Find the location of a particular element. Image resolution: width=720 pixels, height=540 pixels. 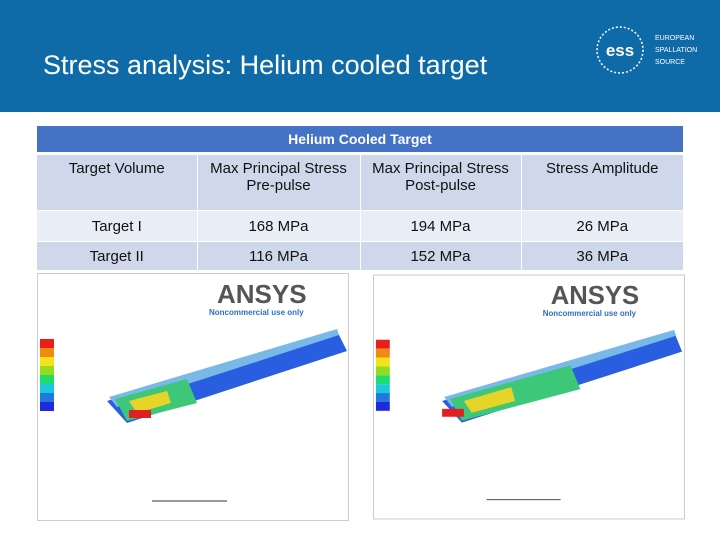

table-title: Helium Cooled Target is located at coordinates (360, 140).